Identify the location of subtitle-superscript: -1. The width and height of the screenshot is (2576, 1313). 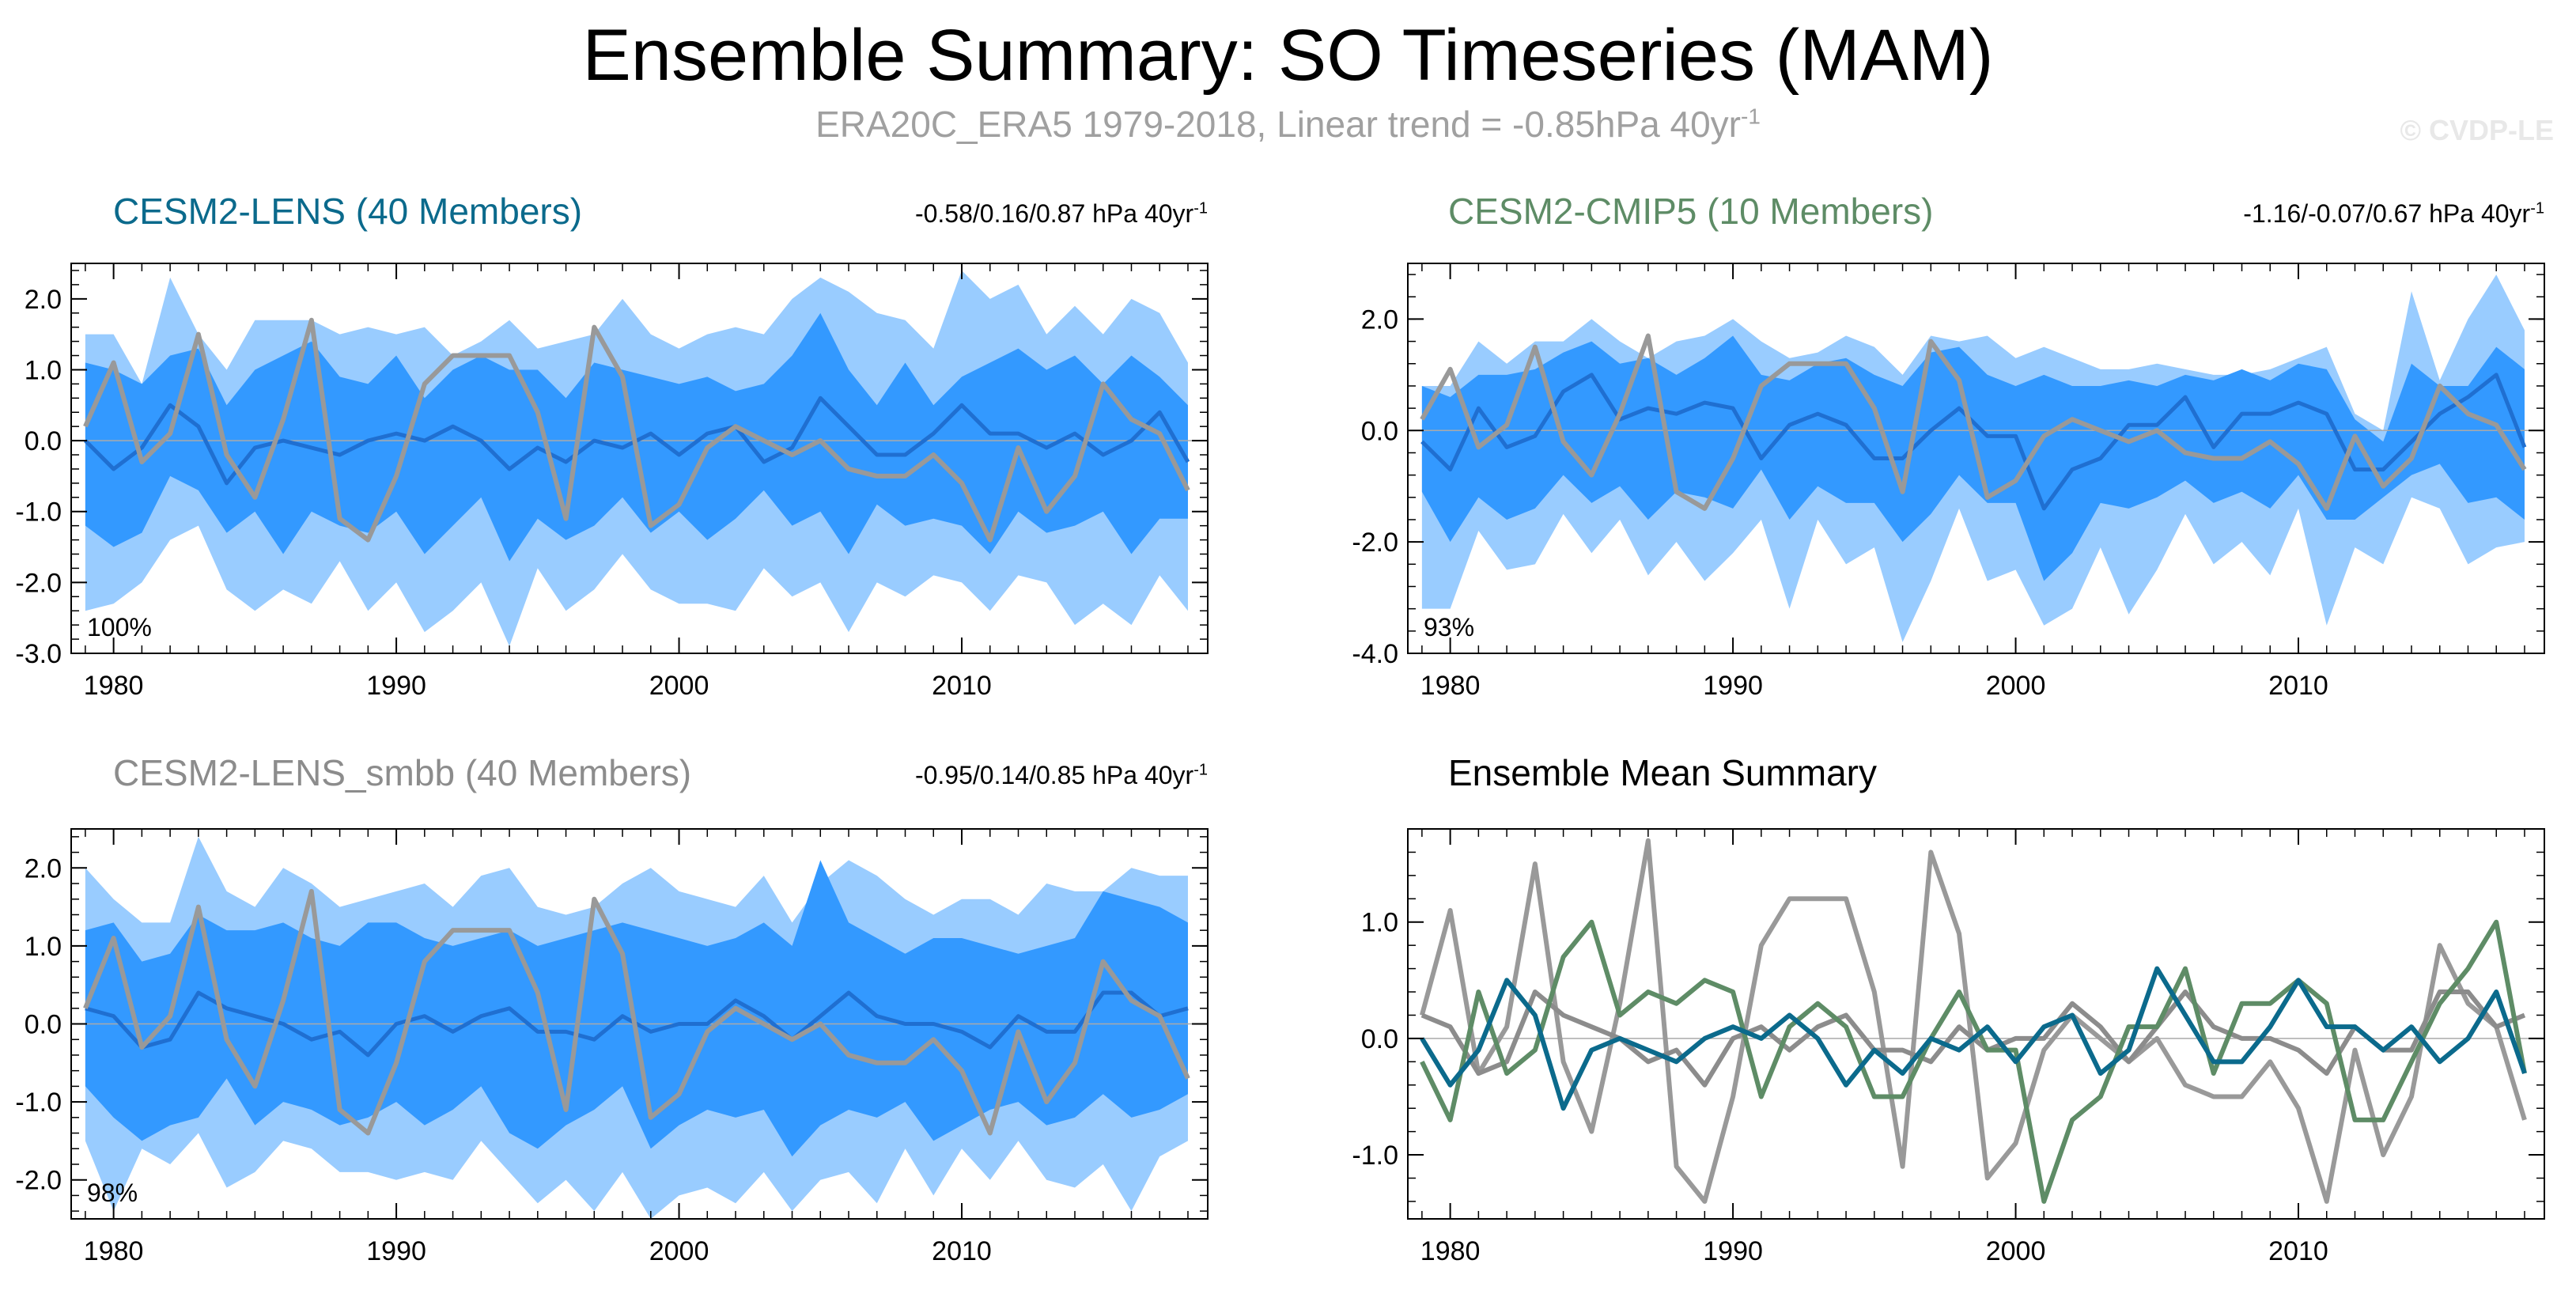
(1751, 116).